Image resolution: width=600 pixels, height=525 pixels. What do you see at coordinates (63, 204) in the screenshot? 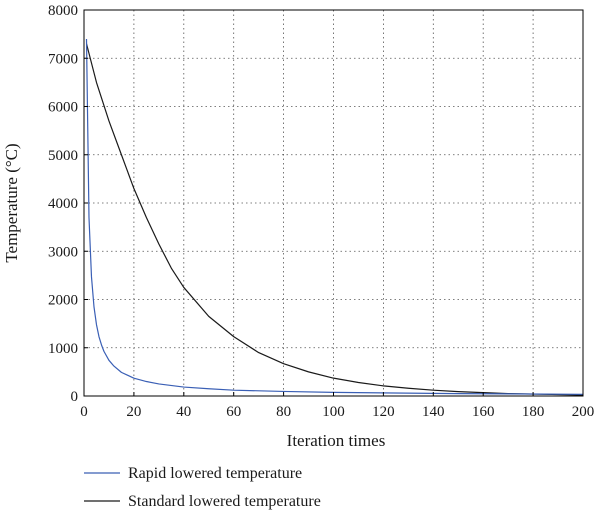
I see `y-tick-label: 4000` at bounding box center [63, 204].